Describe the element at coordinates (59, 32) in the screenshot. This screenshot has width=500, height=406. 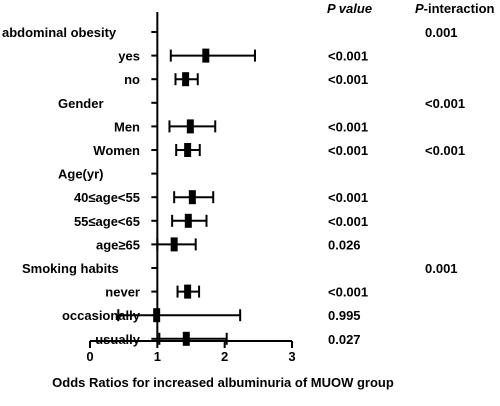
I see `row-label: abdominal obesity` at that location.